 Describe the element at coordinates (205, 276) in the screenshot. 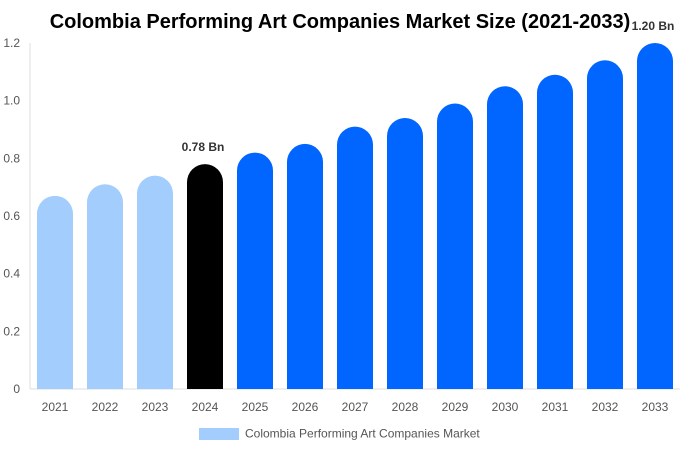

I see `bar-2024` at that location.